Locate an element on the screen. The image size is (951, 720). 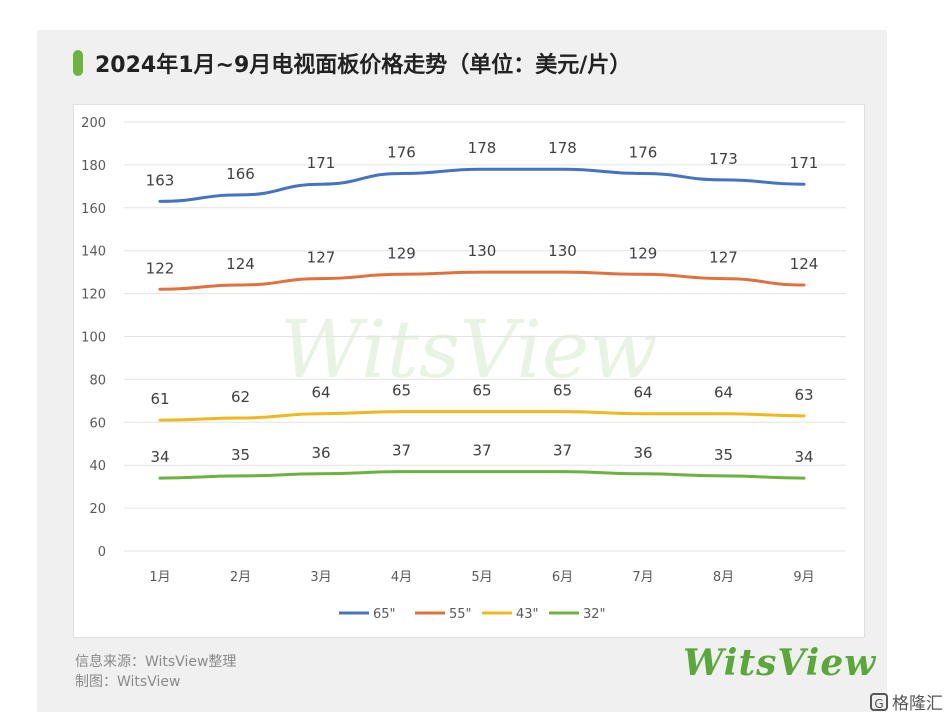
x-tick-label: 6月 is located at coordinates (562, 577).